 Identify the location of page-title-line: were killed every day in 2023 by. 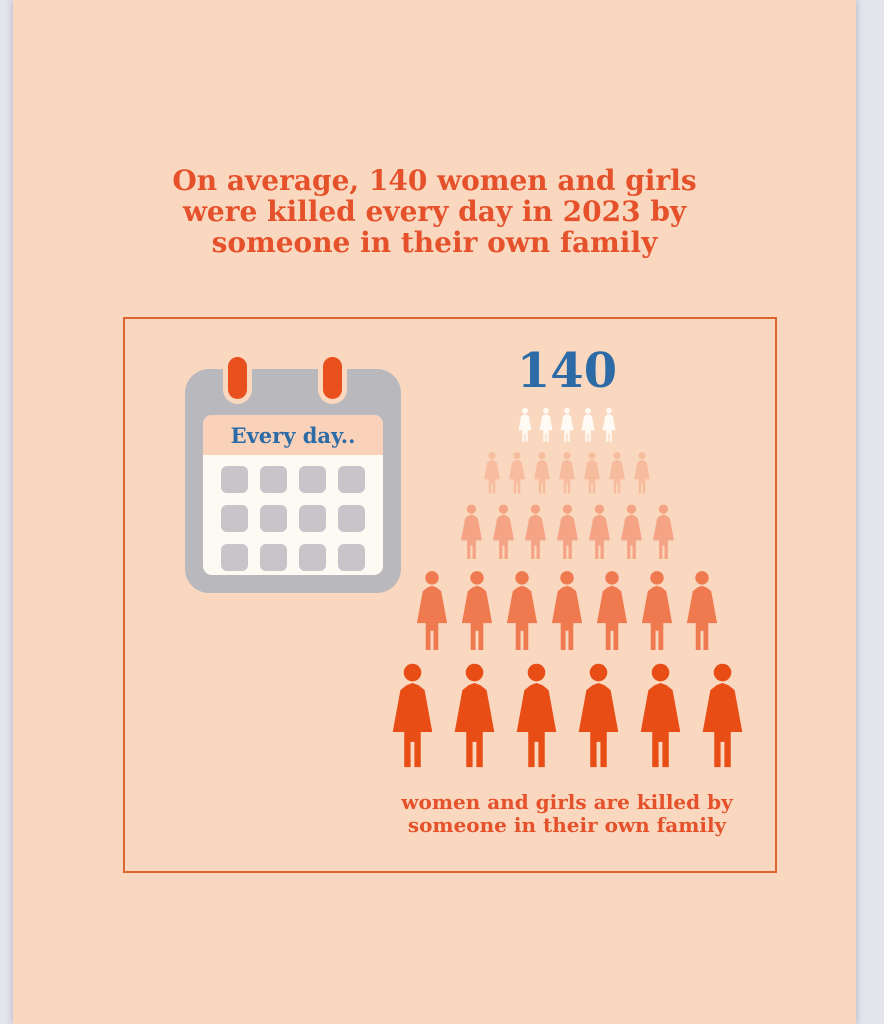
(434, 211).